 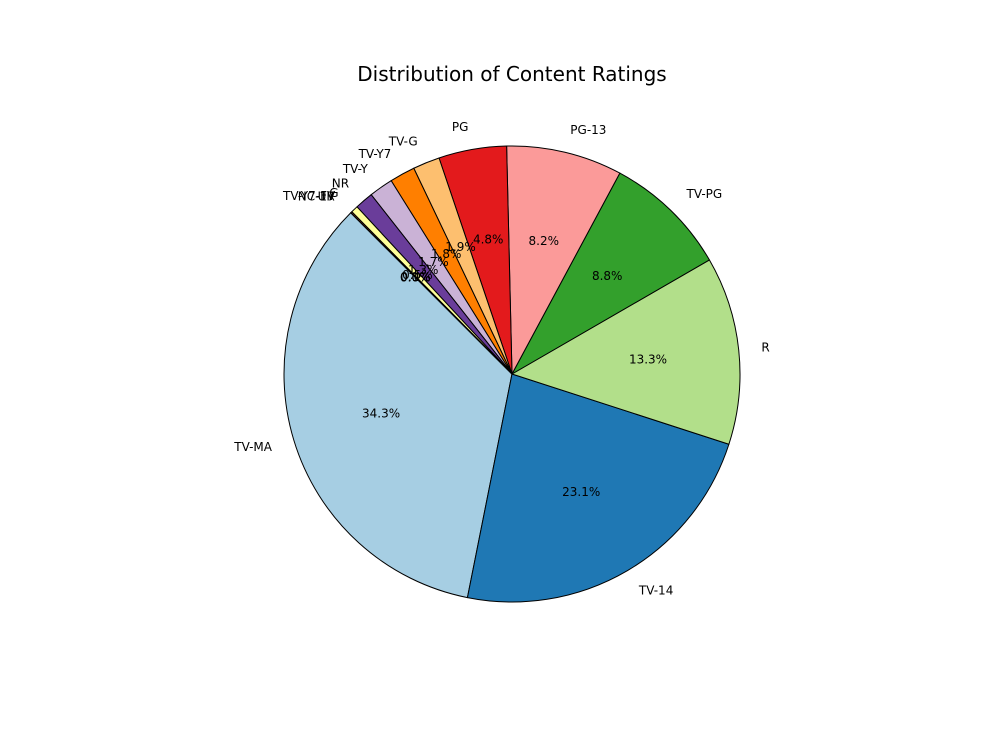 What do you see at coordinates (460, 247) in the screenshot?
I see `slice-percent-label: 1.9%` at bounding box center [460, 247].